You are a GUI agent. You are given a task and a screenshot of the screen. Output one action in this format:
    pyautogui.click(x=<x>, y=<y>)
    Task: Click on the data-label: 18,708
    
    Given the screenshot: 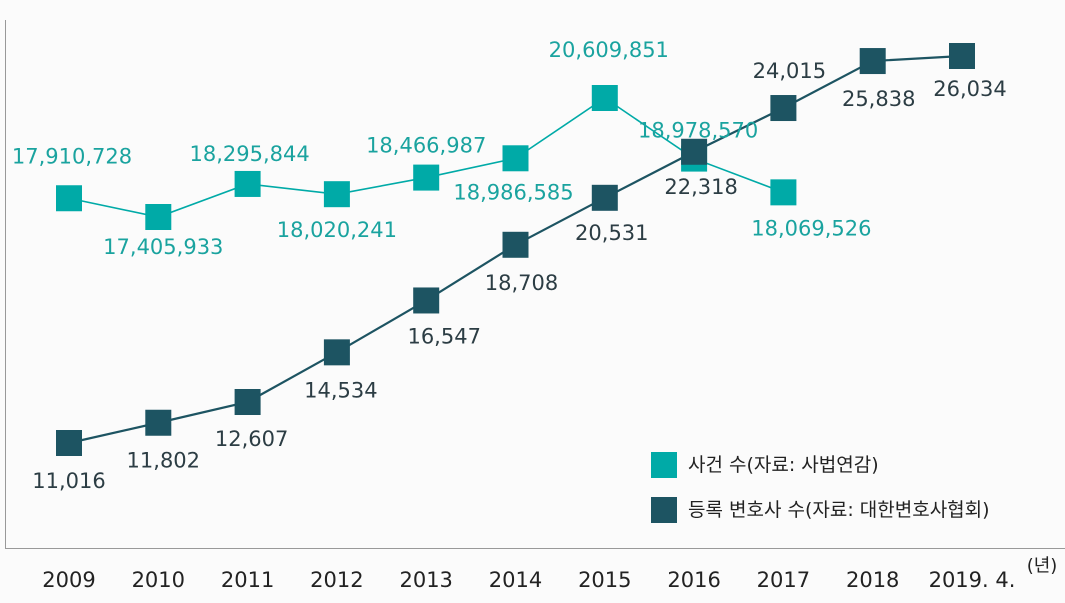 What is the action you would take?
    pyautogui.click(x=521, y=283)
    